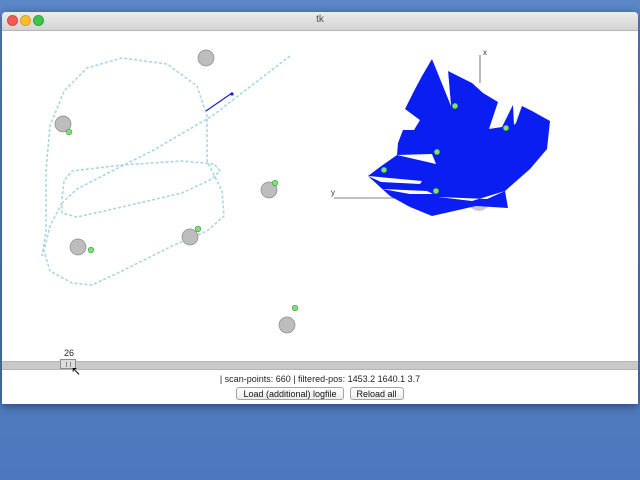 This screenshot has height=480, width=640. I want to click on maximize-window-button, so click(38, 20).